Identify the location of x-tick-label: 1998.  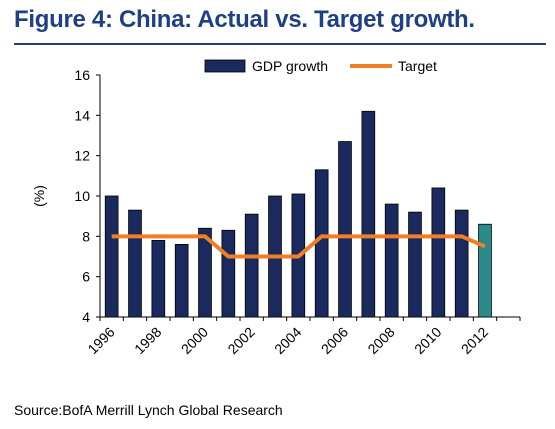
(147, 340).